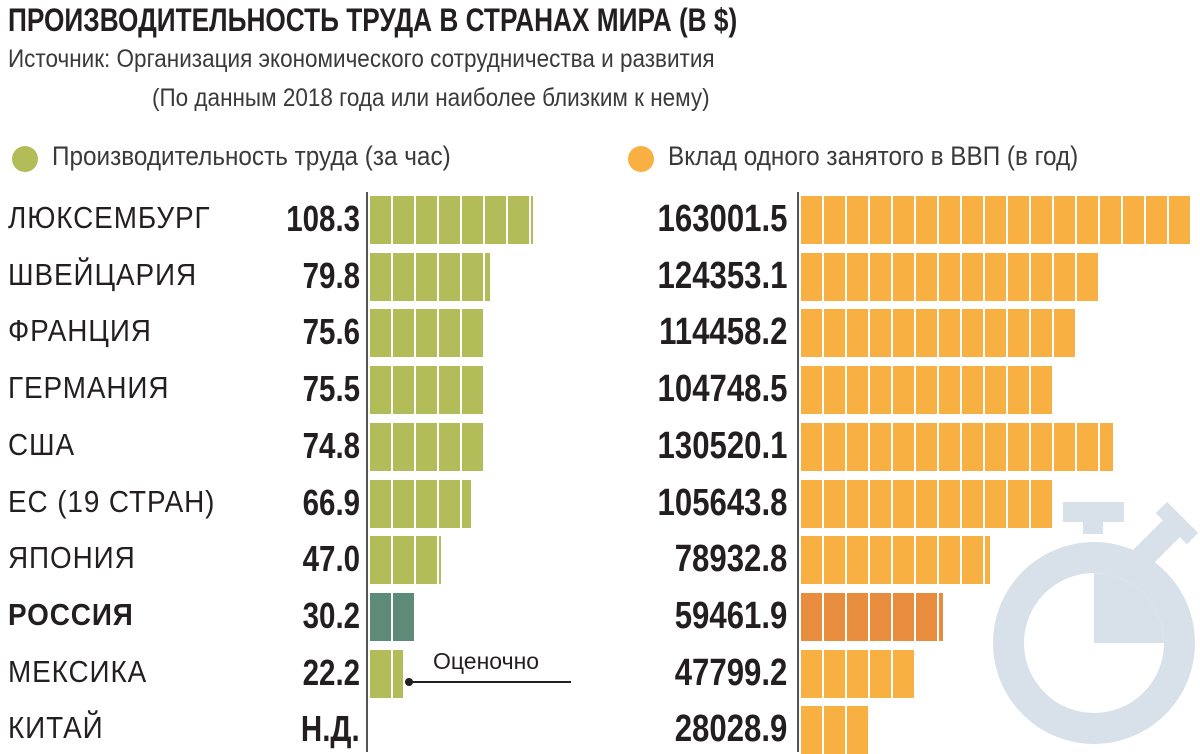 The width and height of the screenshot is (1200, 754). I want to click on estimate-note-line, so click(490, 682).